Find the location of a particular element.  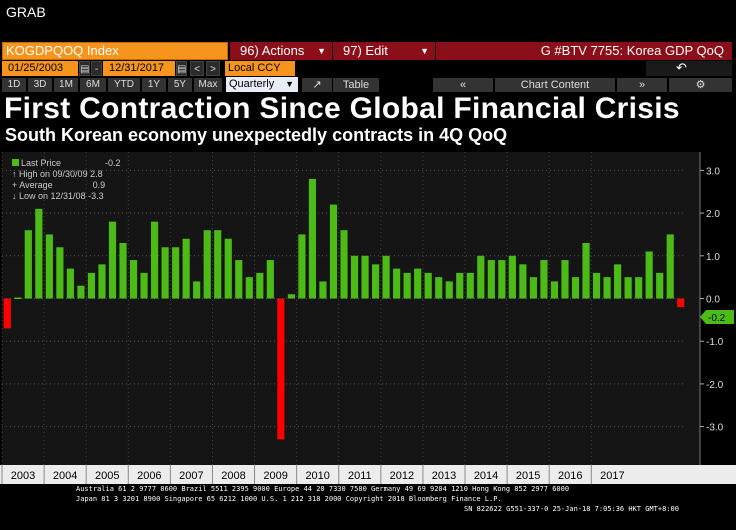

y-tick-label: -3.0 is located at coordinates (715, 428).